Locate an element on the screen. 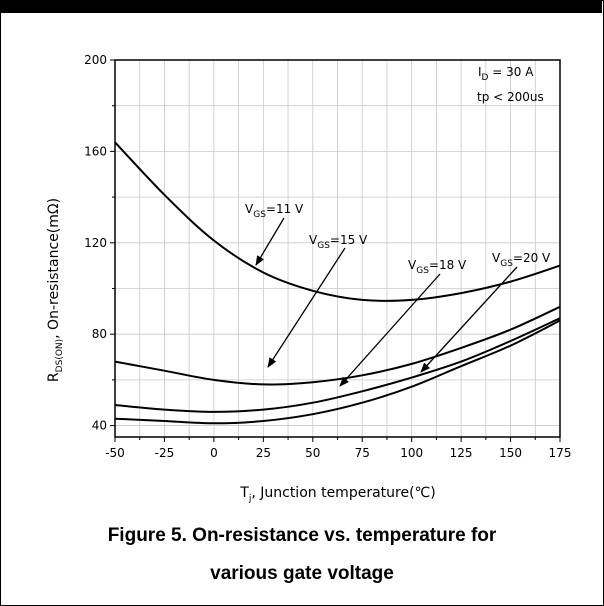  figure-caption-line2: various gate voltage is located at coordinates (302, 573).